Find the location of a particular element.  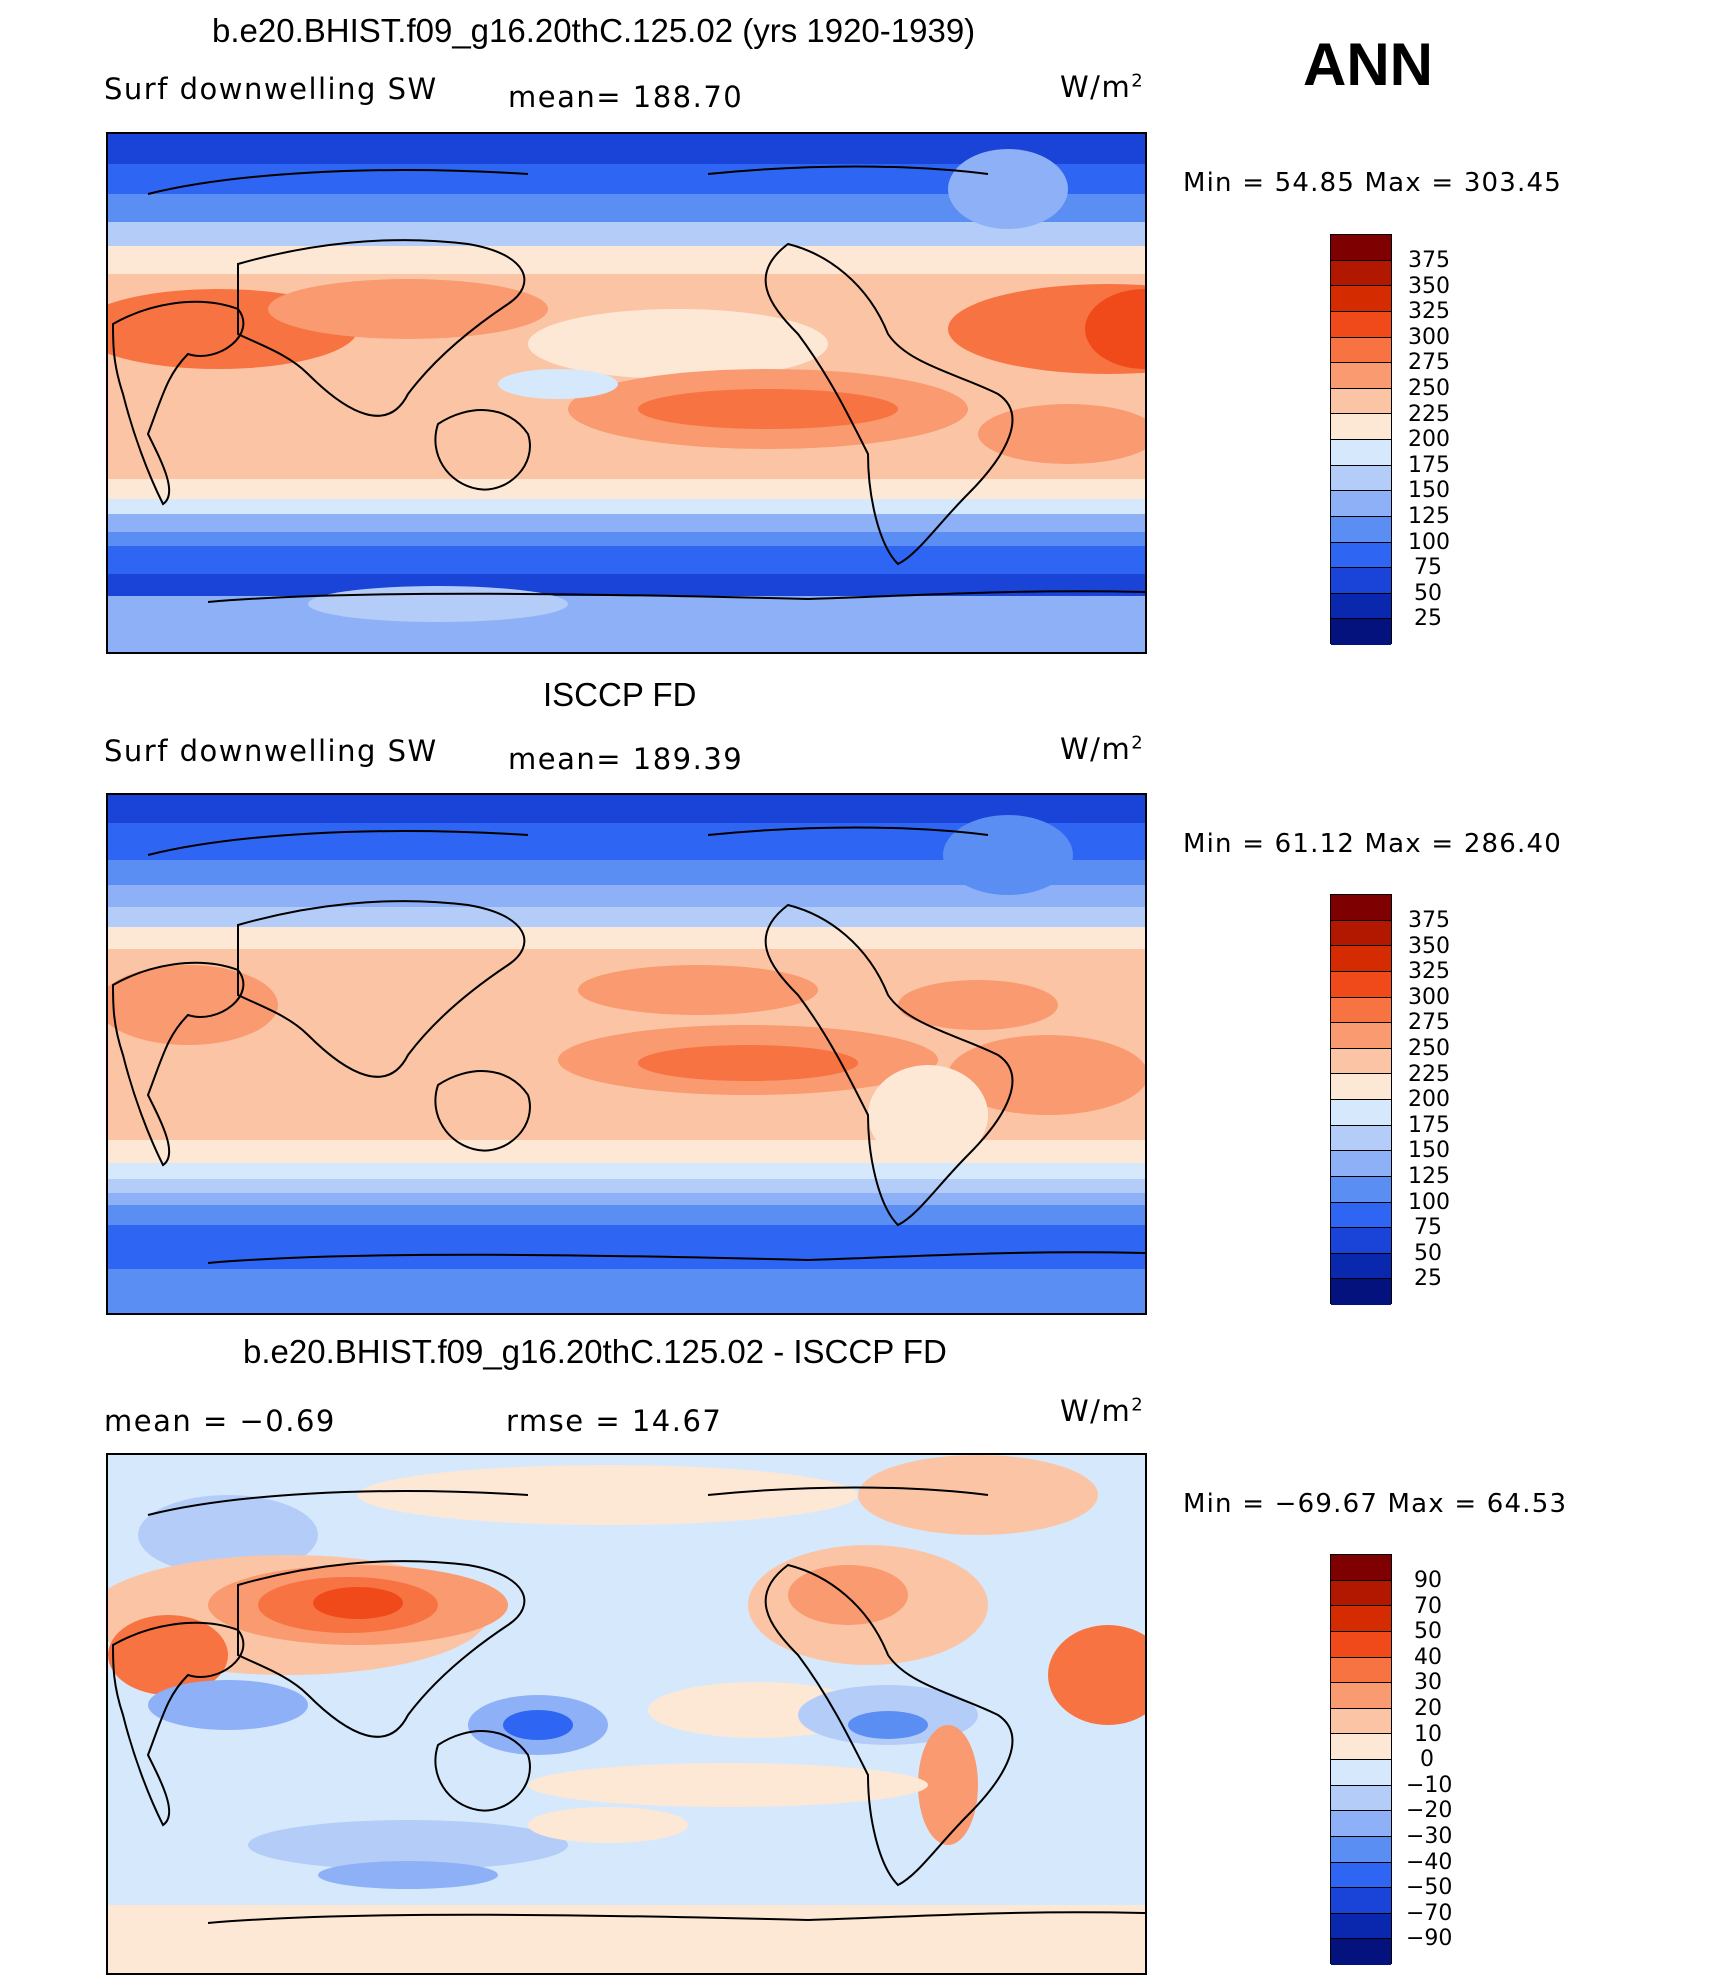

panel3-units: W/m2 is located at coordinates (1102, 1411).